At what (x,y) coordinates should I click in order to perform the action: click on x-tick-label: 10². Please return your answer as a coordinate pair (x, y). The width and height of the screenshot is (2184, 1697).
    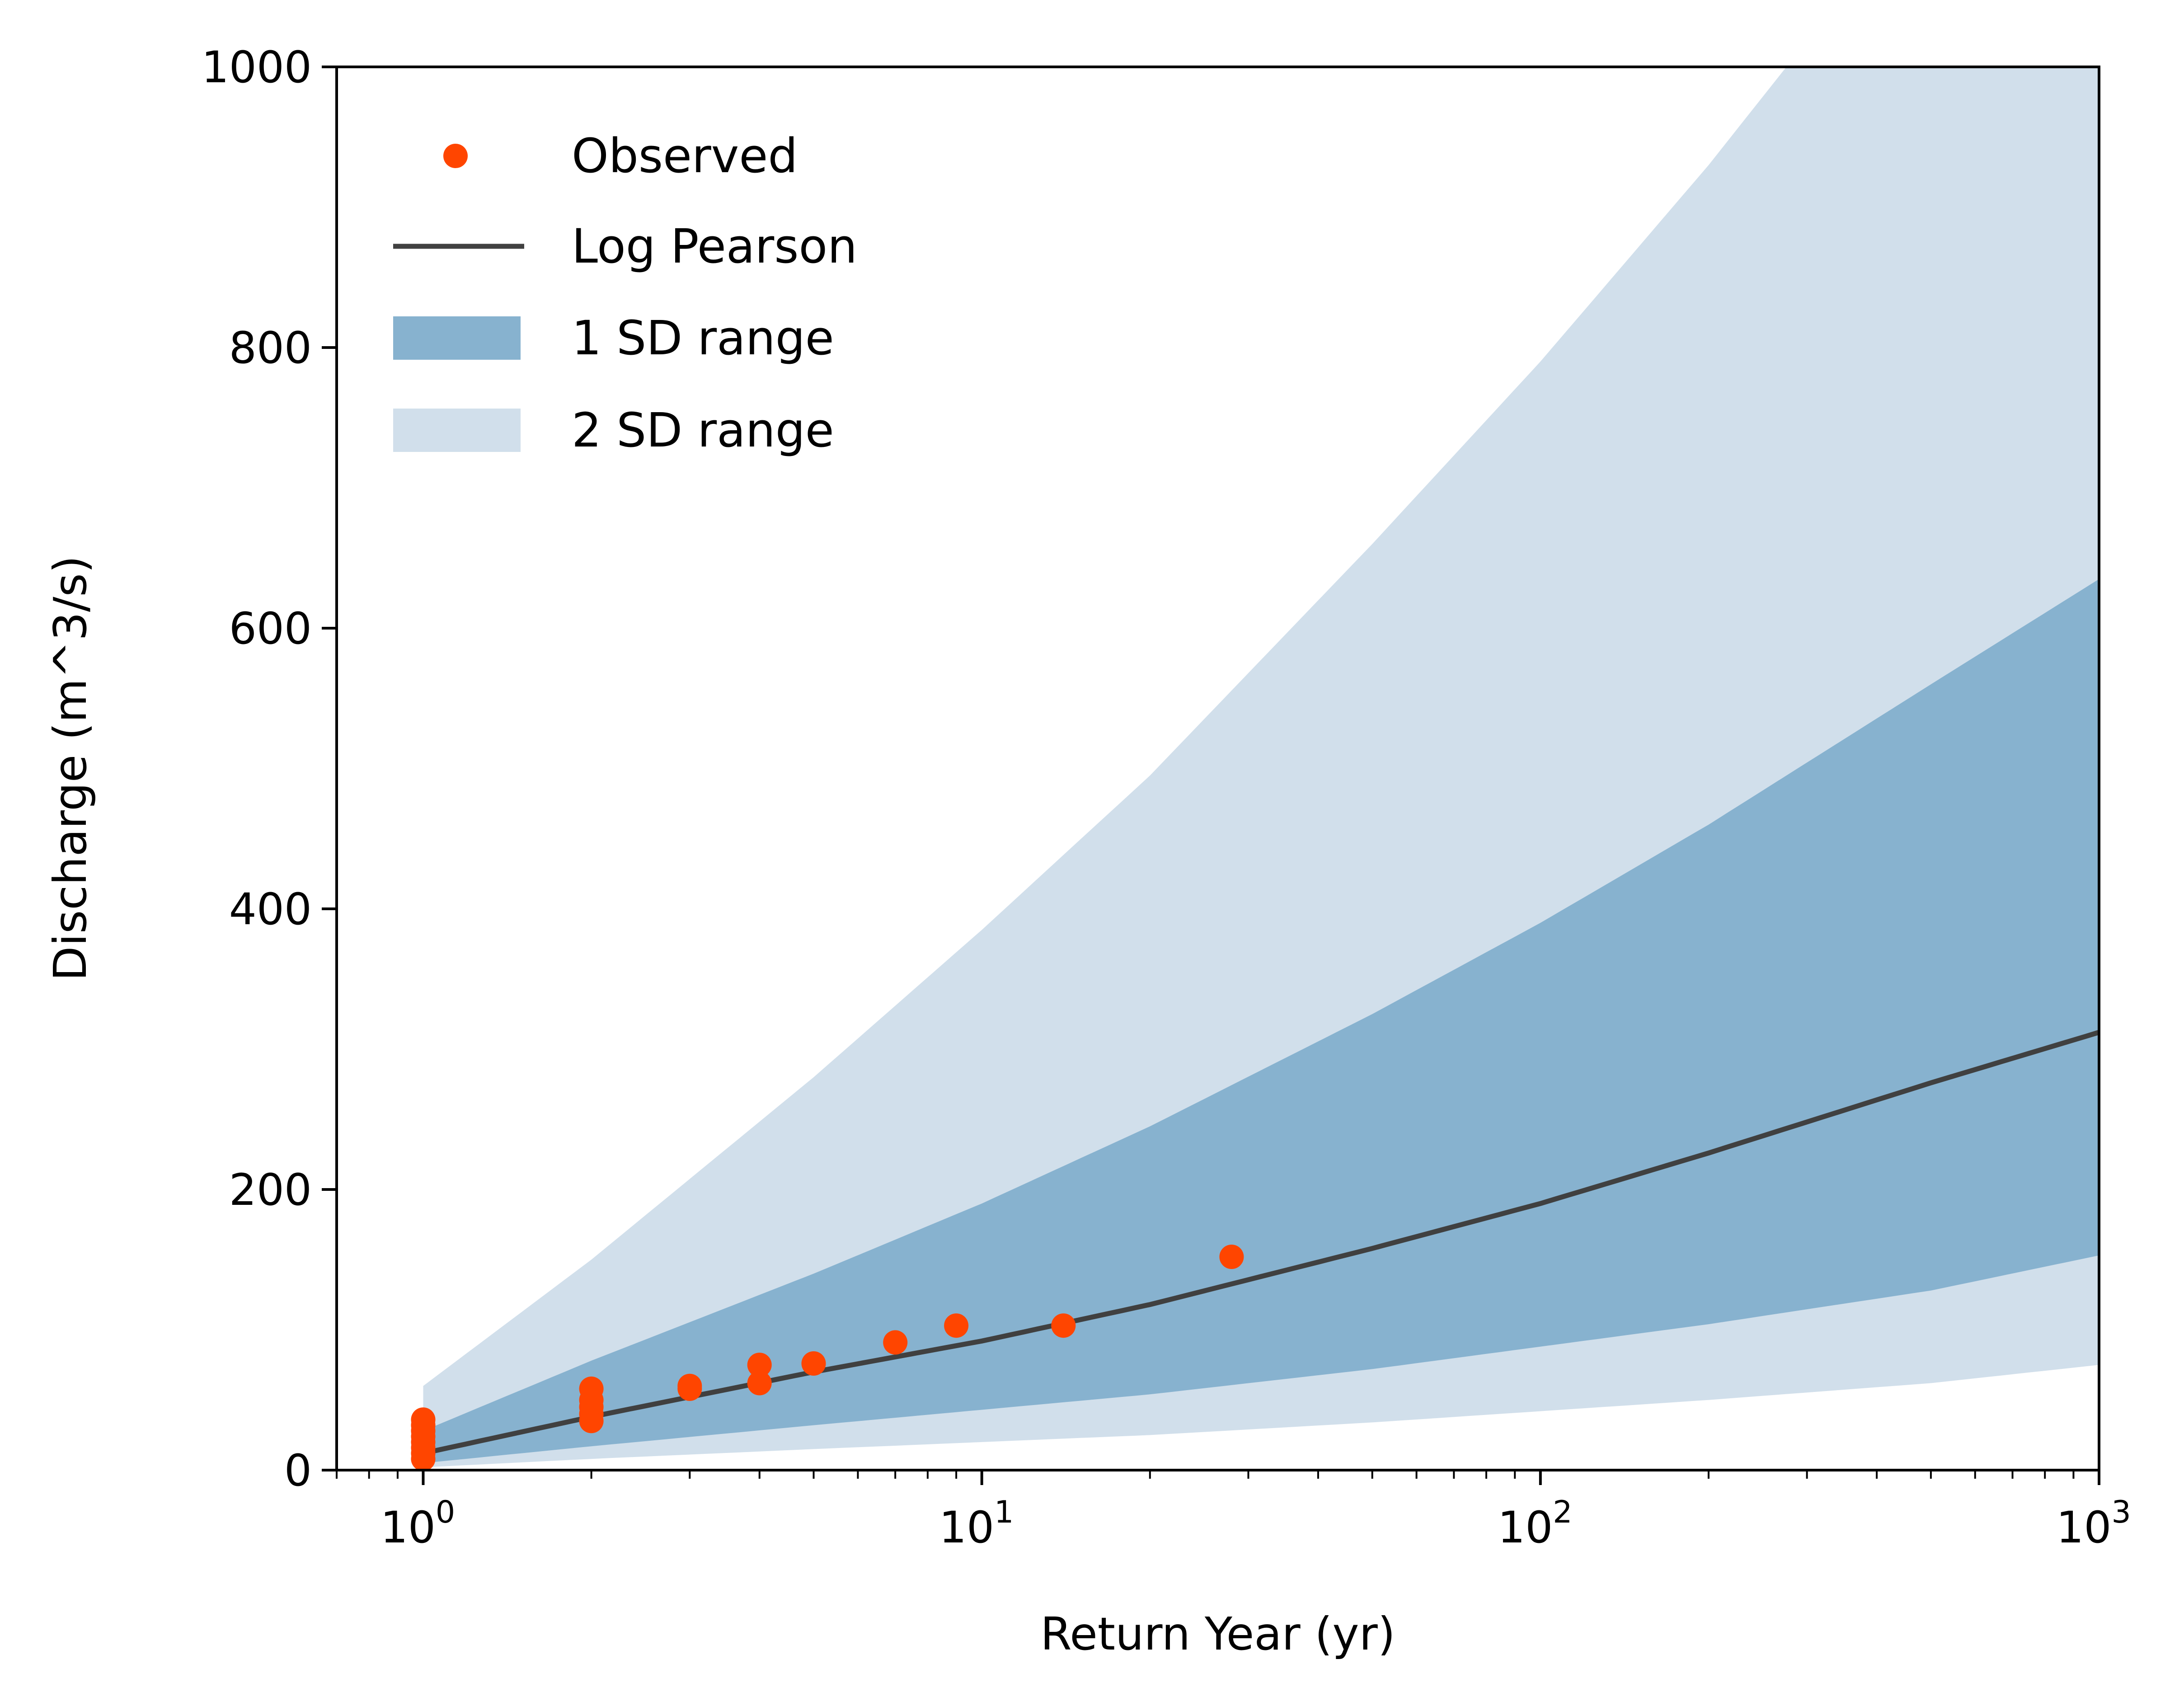
    Looking at the image, I should click on (1535, 1524).